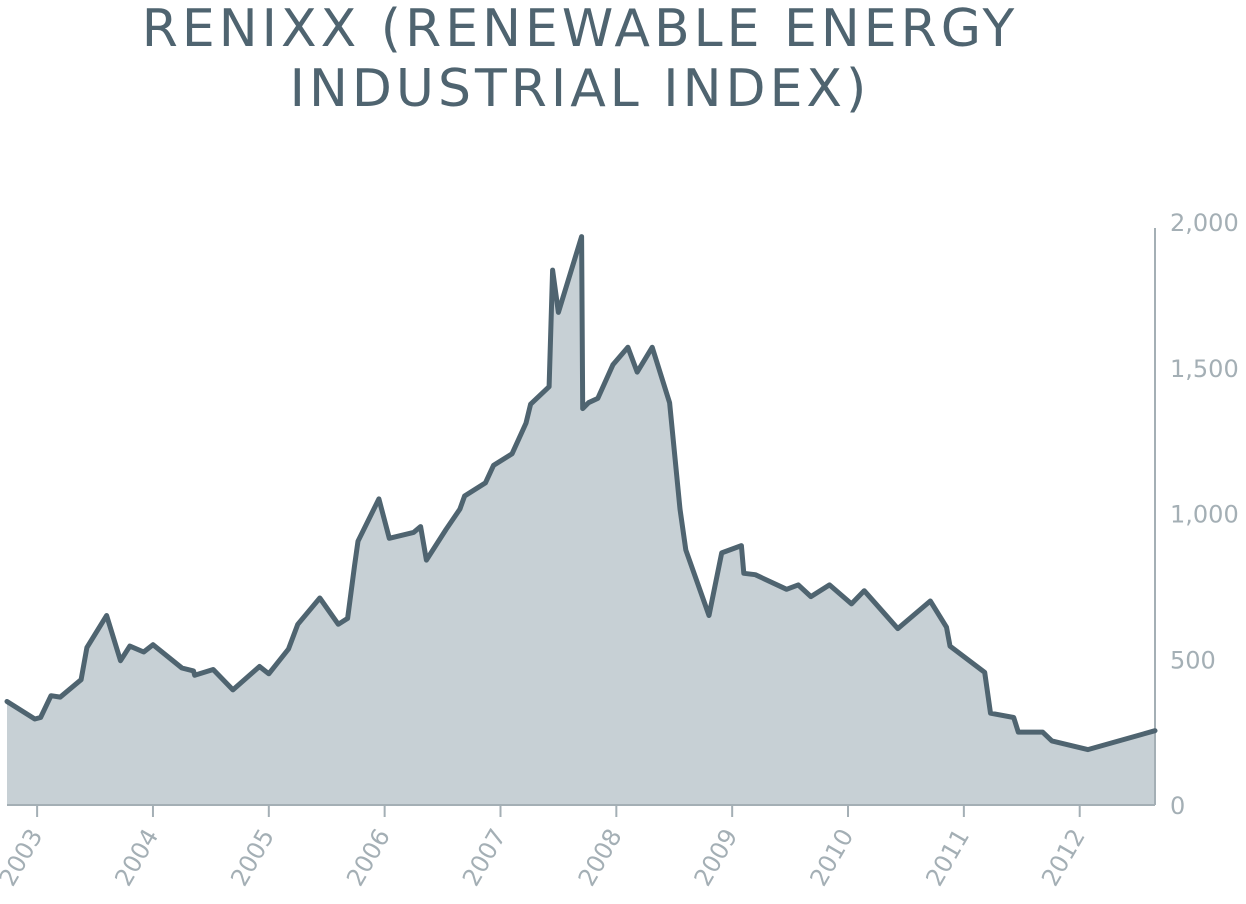 The width and height of the screenshot is (1246, 904). What do you see at coordinates (716, 857) in the screenshot?
I see `x-tick-label: 2009` at bounding box center [716, 857].